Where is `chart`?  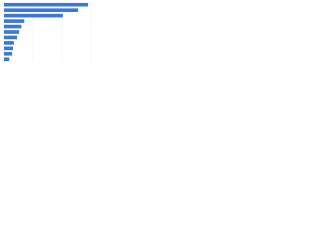 chart is located at coordinates (47, 32).